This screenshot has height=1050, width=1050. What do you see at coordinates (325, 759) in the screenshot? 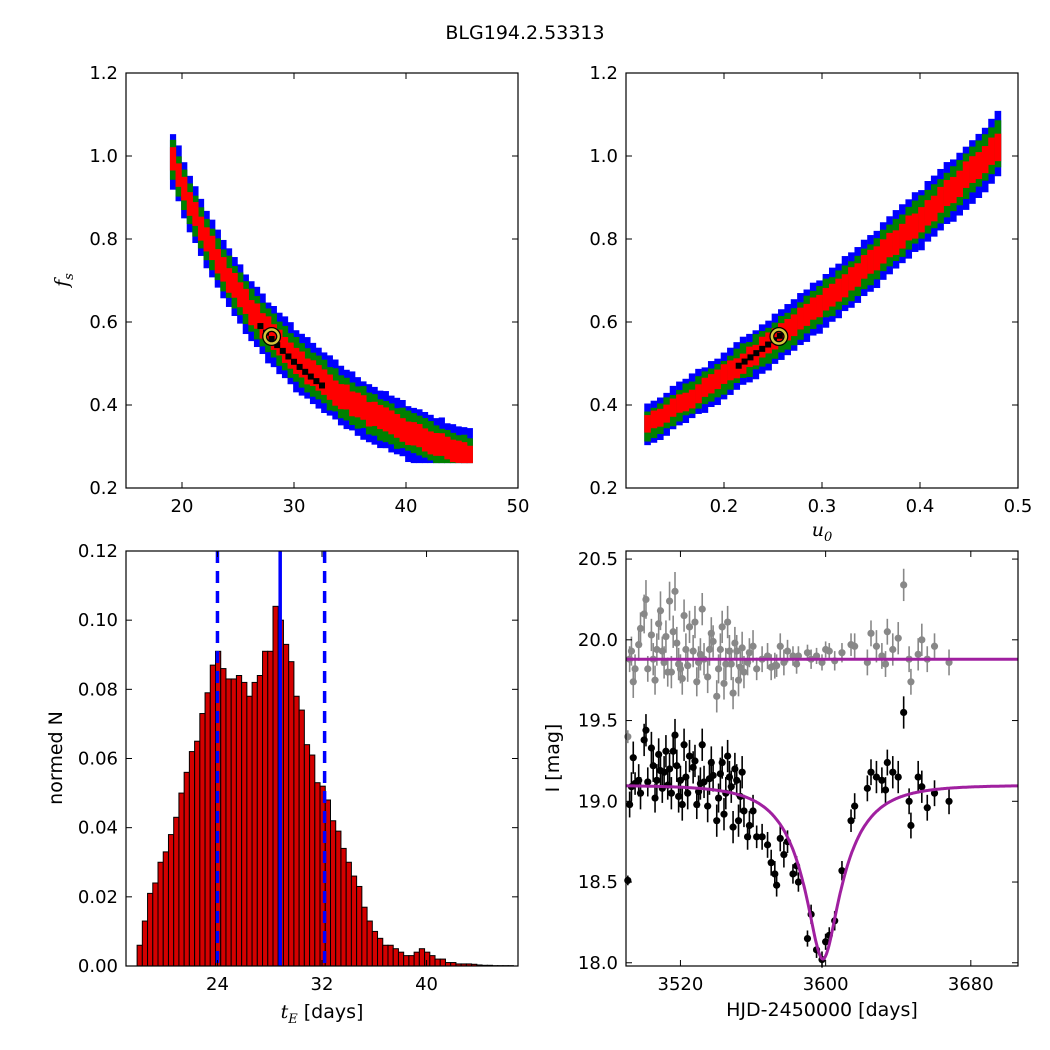
I see `panel-tE-histogram-marks` at bounding box center [325, 759].